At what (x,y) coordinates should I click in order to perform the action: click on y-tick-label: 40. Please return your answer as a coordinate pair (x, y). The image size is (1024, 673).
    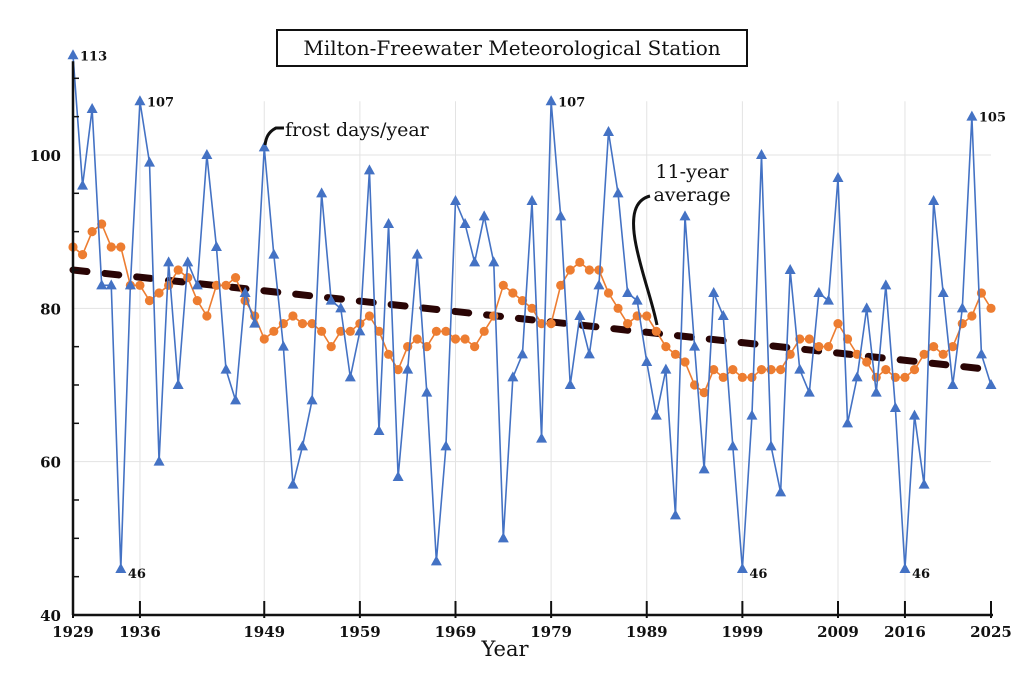
    Looking at the image, I should click on (50, 616).